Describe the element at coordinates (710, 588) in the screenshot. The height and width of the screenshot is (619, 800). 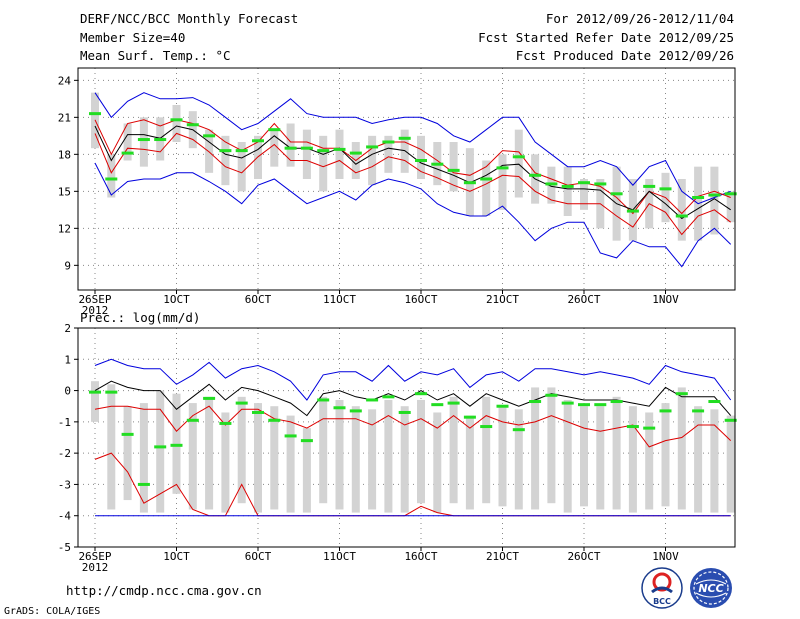
I see `ncc-logo-text: NCC` at that location.